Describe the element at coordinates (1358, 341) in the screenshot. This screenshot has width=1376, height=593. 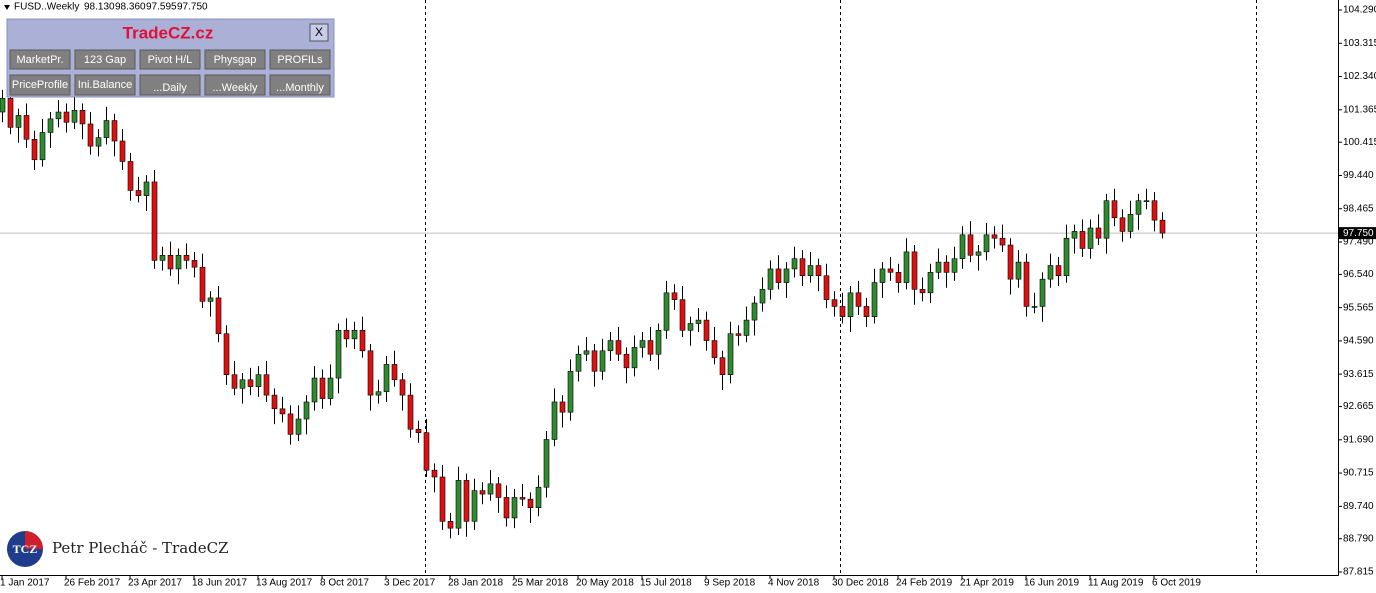
I see `y-tick-label: 94.590` at that location.